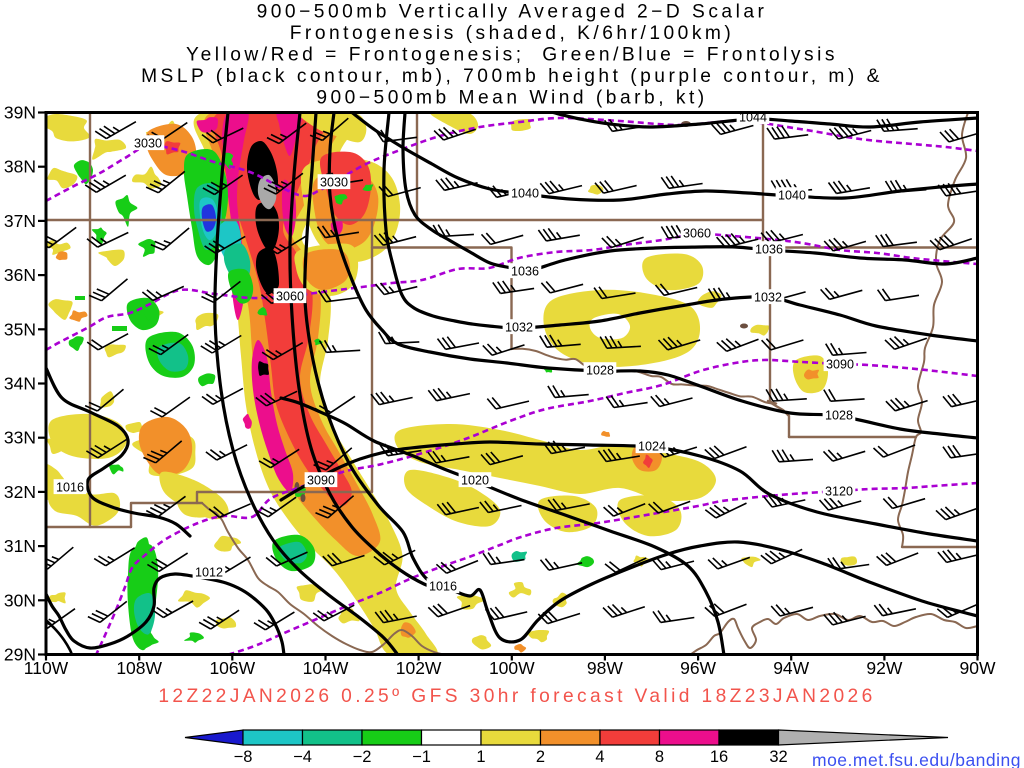 The width and height of the screenshot is (1024, 768). Describe the element at coordinates (480, 757) in the screenshot. I see `svg-text: 1` at that location.